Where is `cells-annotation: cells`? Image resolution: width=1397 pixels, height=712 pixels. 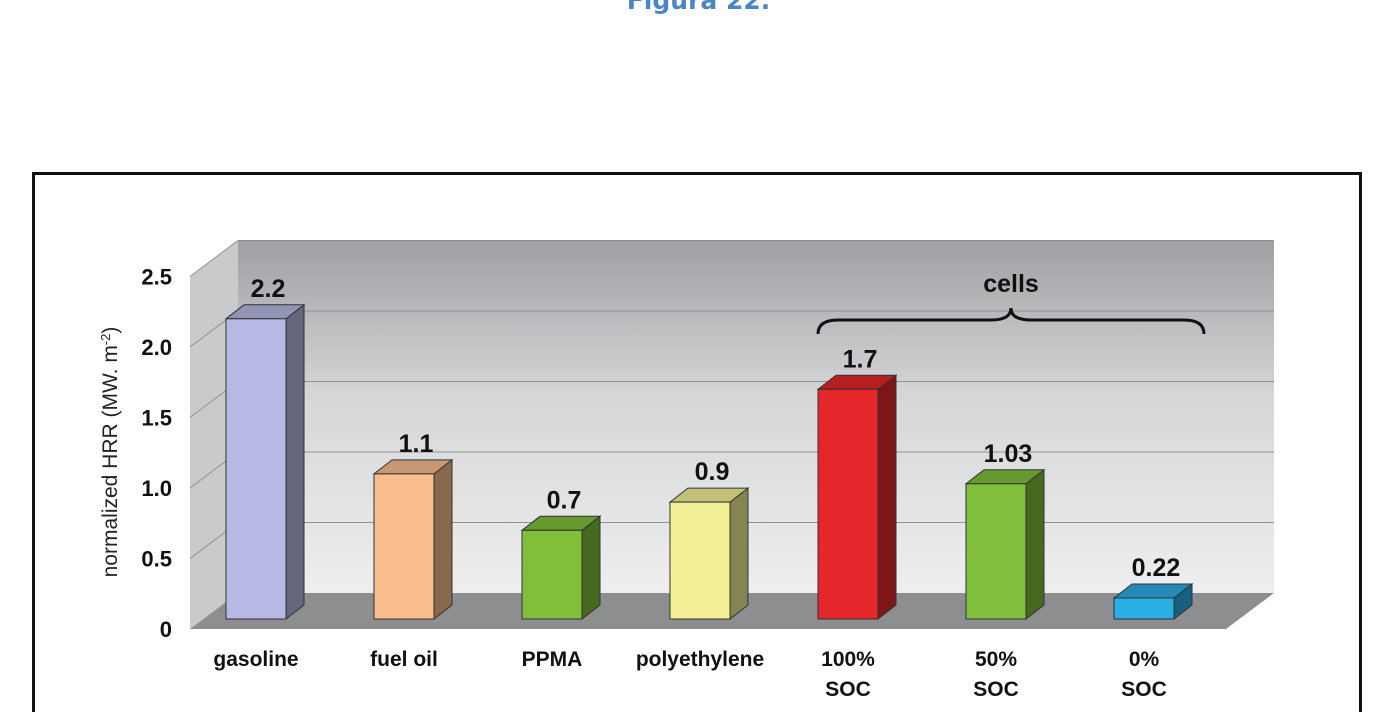 cells-annotation: cells is located at coordinates (1011, 284).